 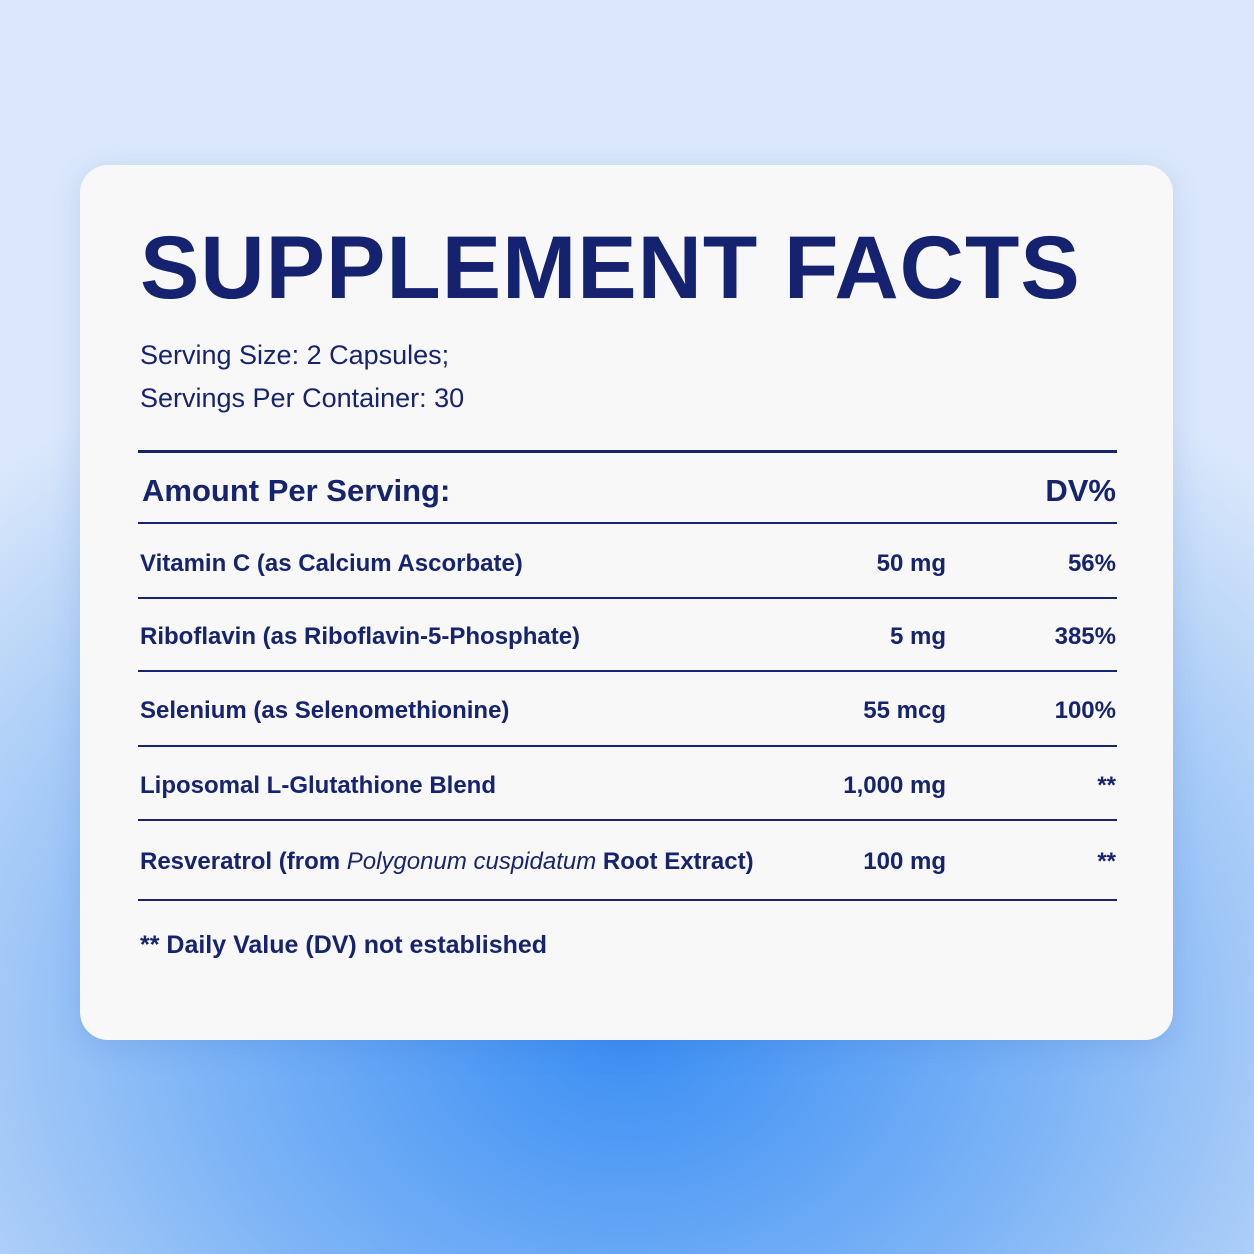 What do you see at coordinates (295, 355) in the screenshot?
I see `serving-size: Serving Size: 2 Capsules;` at bounding box center [295, 355].